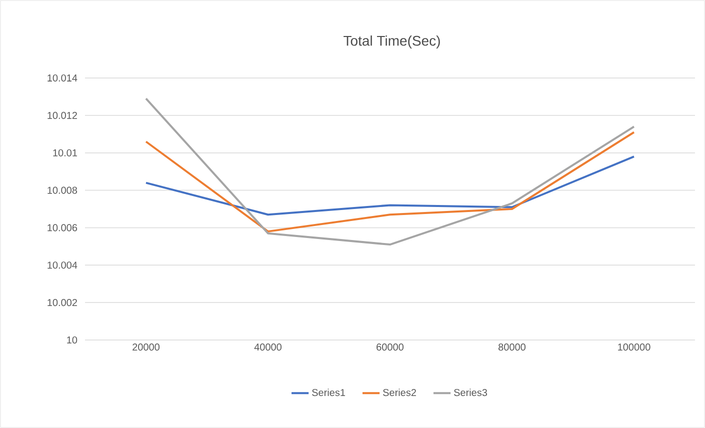  What do you see at coordinates (63, 190) in the screenshot?
I see `y-tick-label: 10.008` at bounding box center [63, 190].